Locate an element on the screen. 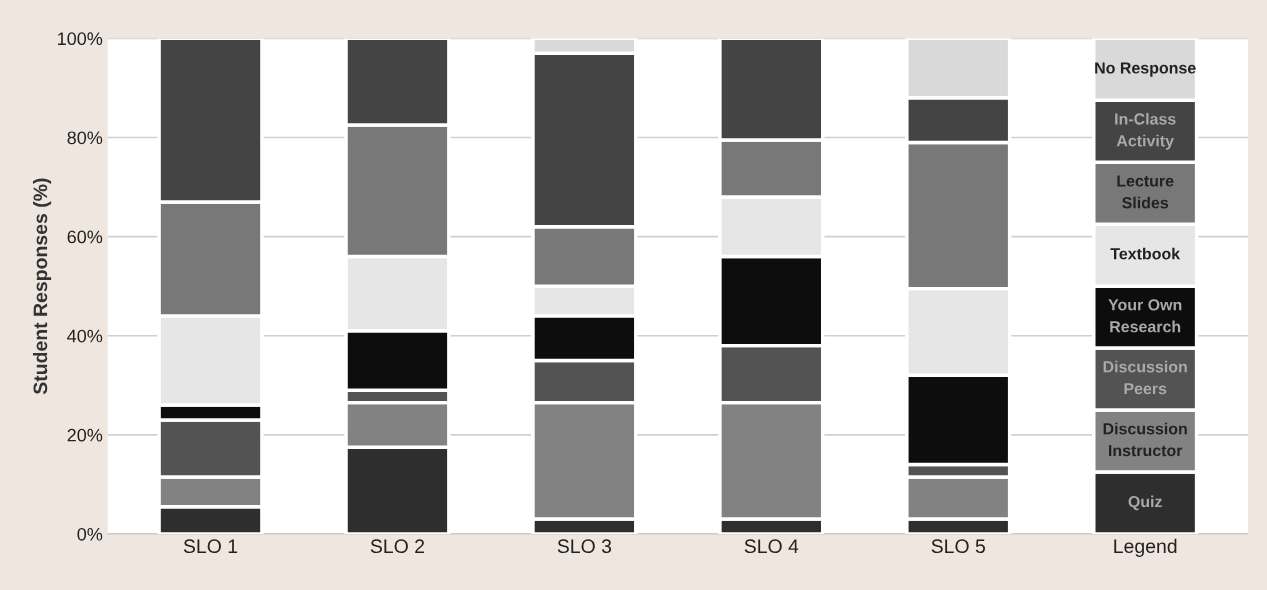 The height and width of the screenshot is (590, 1267). y-axis-title: Student Responses (%) is located at coordinates (42, 286).